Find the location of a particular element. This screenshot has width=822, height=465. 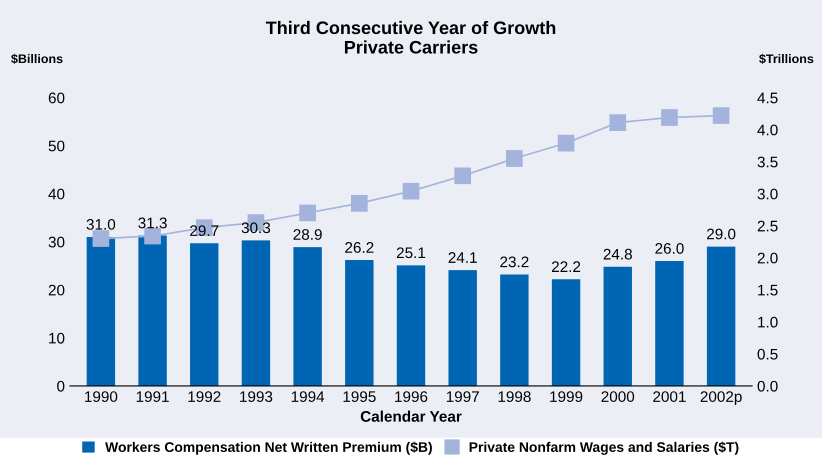

data-label: 23.2 is located at coordinates (514, 262).